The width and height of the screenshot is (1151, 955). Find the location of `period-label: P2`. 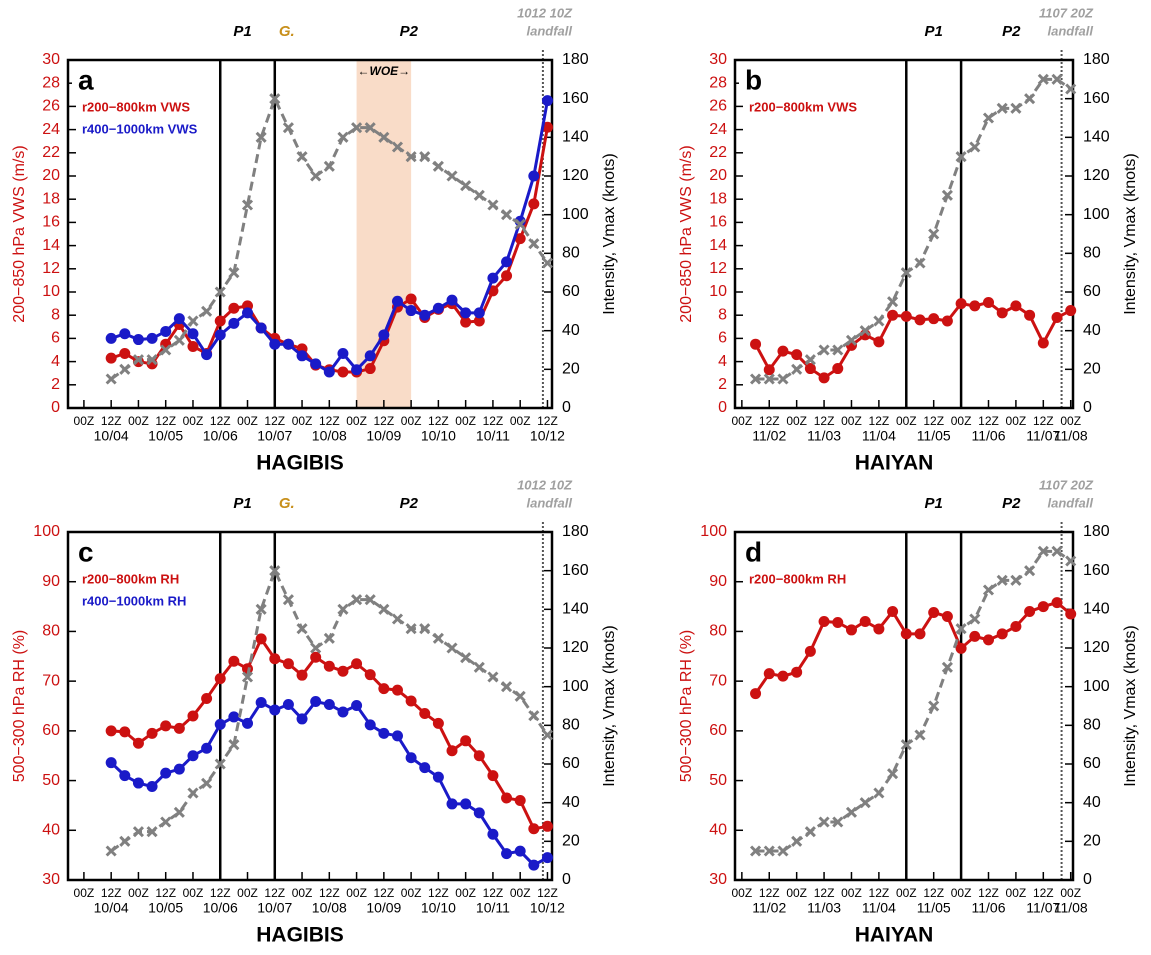

period-label: P2 is located at coordinates (1011, 31).